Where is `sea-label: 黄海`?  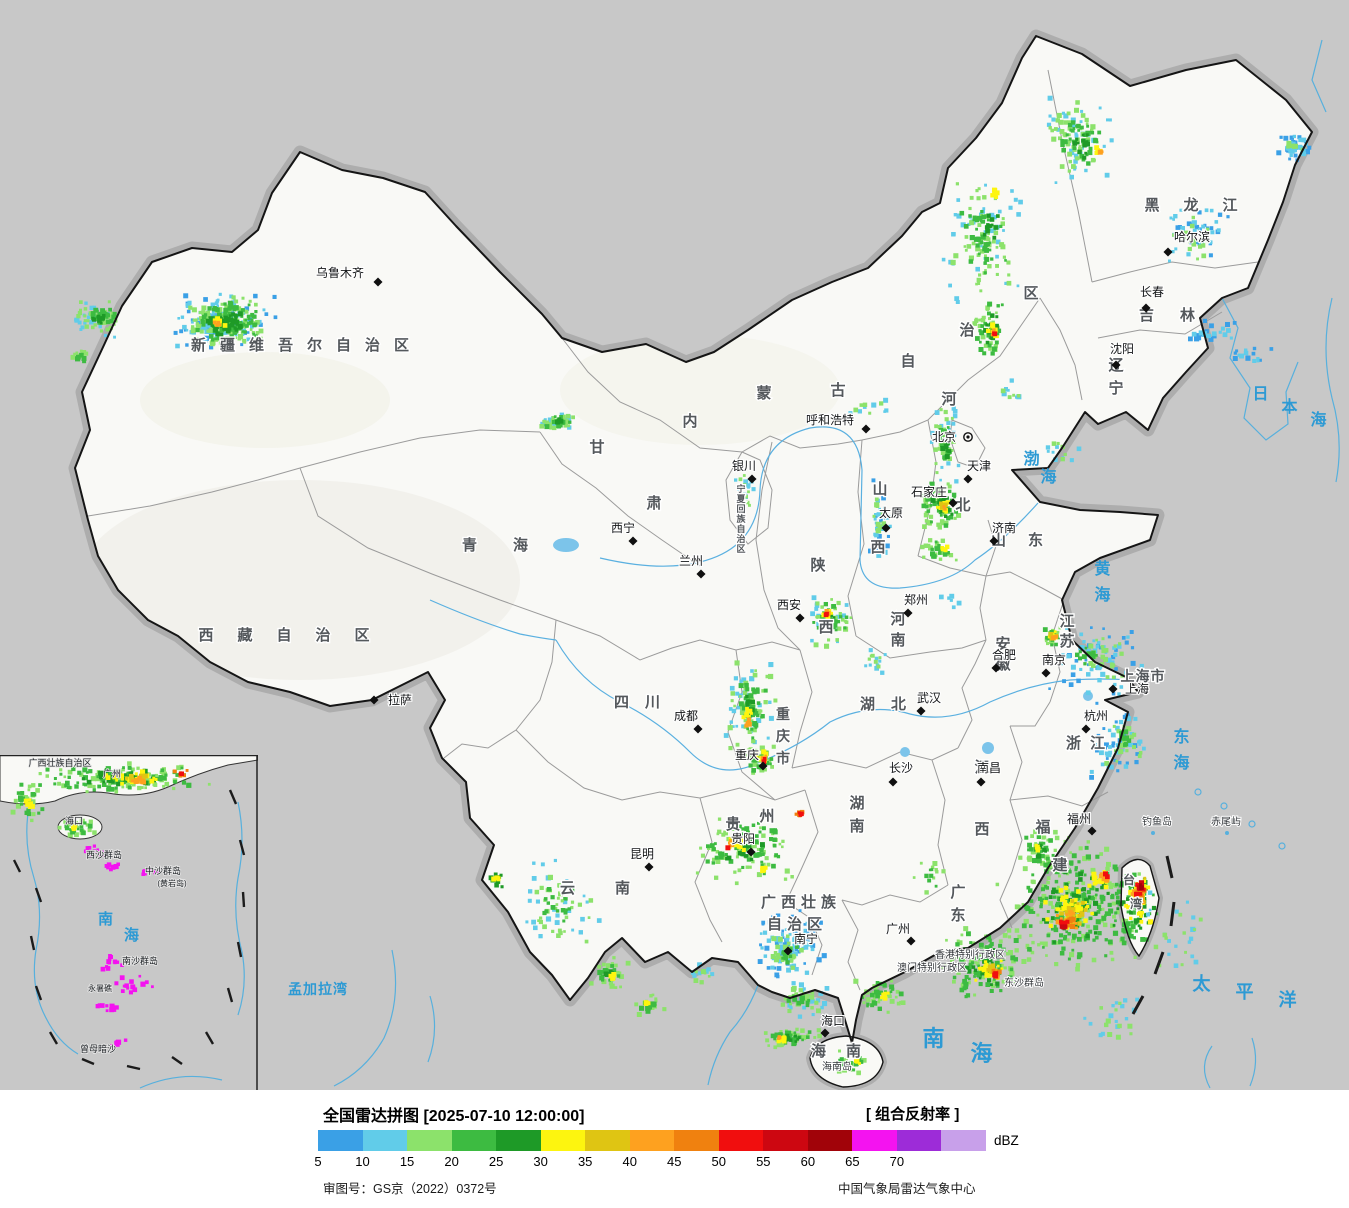
sea-label: 黄海 is located at coordinates (1102, 581).